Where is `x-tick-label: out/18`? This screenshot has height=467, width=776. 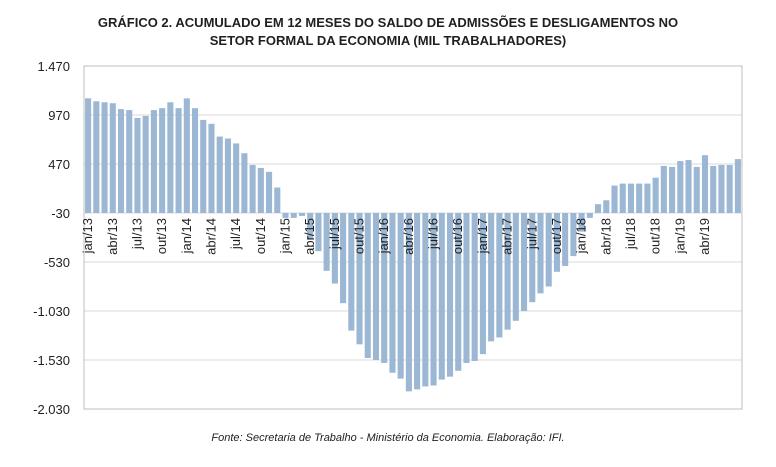 x-tick-label: out/18 is located at coordinates (655, 236).